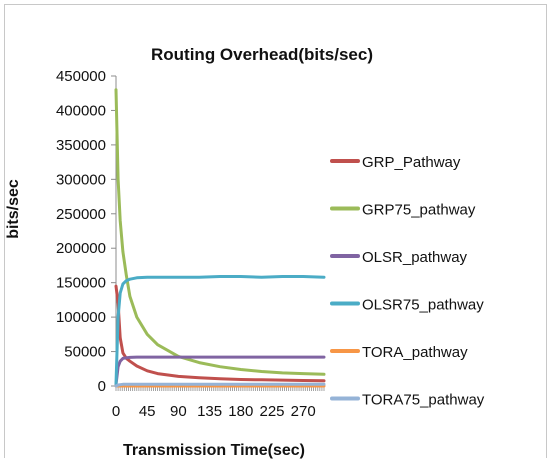  I want to click on series-line-tora75-pathway, so click(220, 385).